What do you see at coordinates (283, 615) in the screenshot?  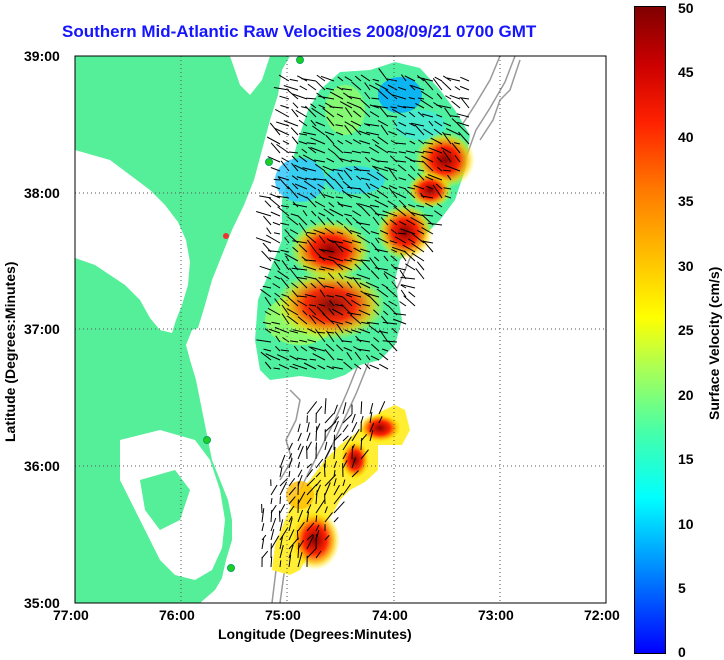 I see `x-tick: 75:00` at bounding box center [283, 615].